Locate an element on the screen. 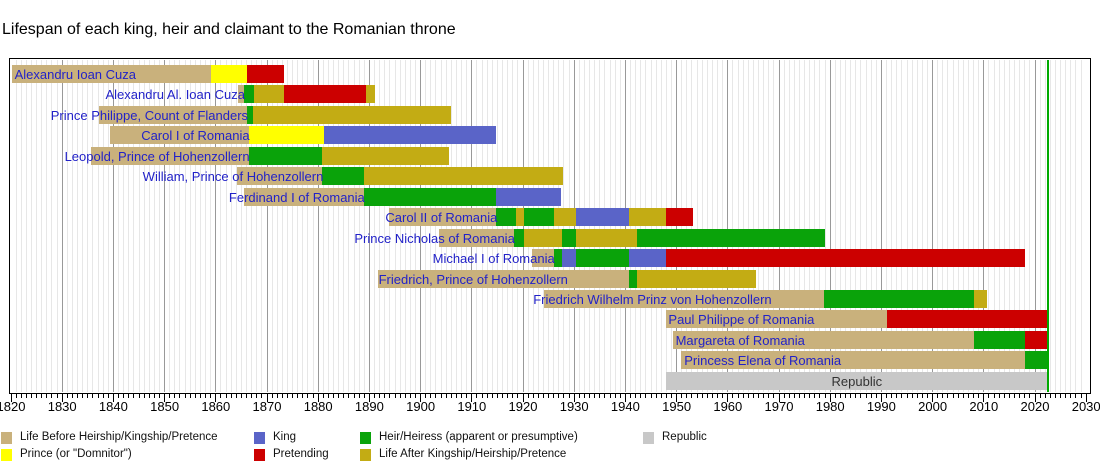 Image resolution: width=1100 pixels, height=470 pixels. person-label: Alexandru Ioan Cuza is located at coordinates (75, 74).